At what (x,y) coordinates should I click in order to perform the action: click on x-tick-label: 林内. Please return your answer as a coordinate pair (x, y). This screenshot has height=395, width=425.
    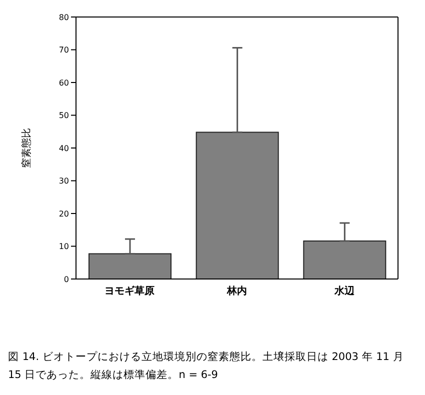
    Looking at the image, I should click on (236, 291).